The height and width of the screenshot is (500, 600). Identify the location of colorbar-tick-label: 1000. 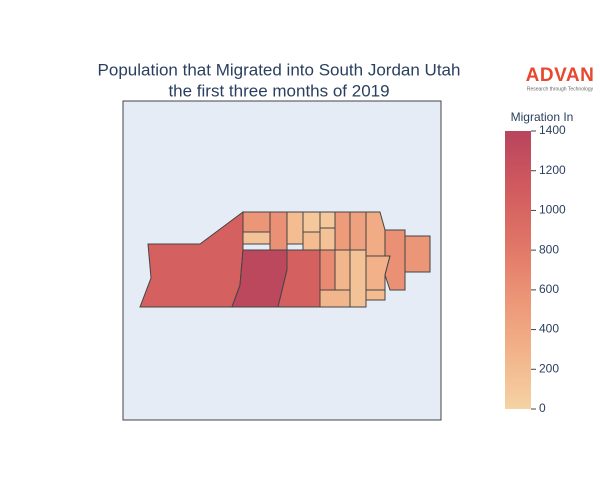
(552, 210).